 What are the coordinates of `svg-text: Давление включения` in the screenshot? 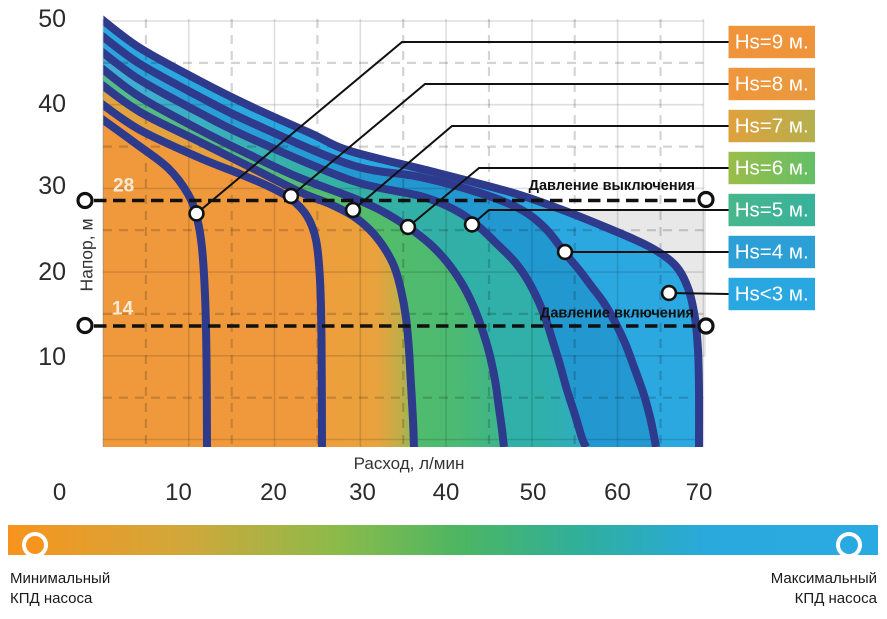 It's located at (617, 314).